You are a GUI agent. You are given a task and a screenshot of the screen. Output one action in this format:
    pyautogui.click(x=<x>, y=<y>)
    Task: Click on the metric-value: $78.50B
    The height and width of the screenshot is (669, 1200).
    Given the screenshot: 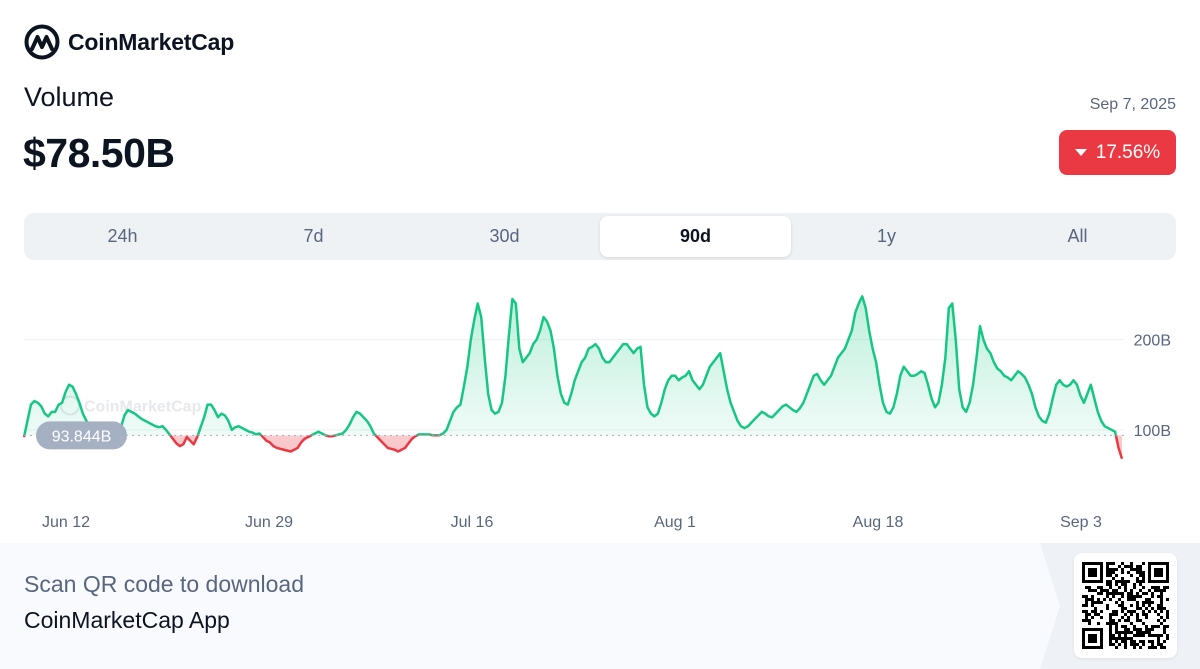 What is the action you would take?
    pyautogui.click(x=99, y=153)
    